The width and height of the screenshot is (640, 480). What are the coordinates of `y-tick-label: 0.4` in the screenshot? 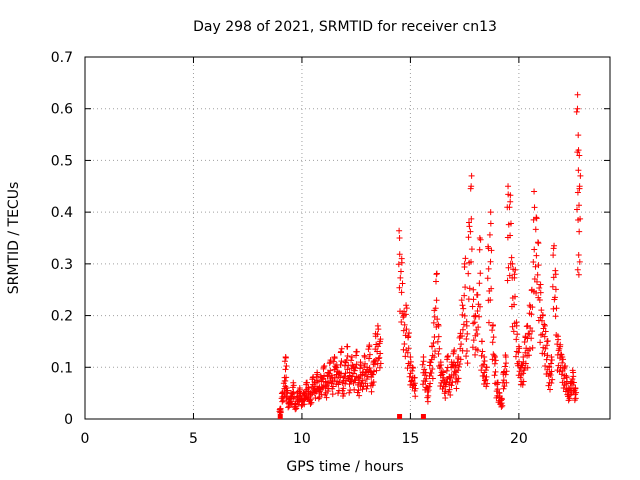 It's located at (62, 213).